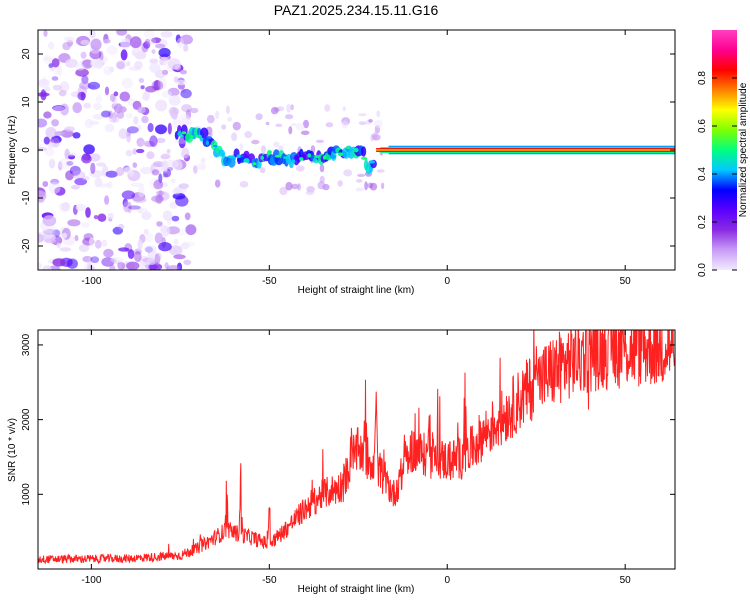 The image size is (750, 600). What do you see at coordinates (702, 222) in the screenshot?
I see `colorbar-tick-label: 0.2` at bounding box center [702, 222].